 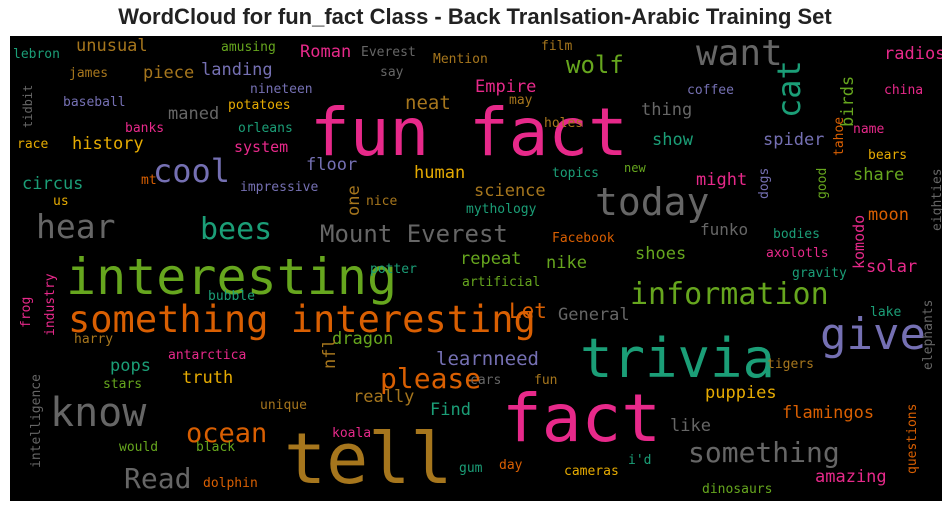 What do you see at coordinates (635, 168) in the screenshot?
I see `word: new` at bounding box center [635, 168].